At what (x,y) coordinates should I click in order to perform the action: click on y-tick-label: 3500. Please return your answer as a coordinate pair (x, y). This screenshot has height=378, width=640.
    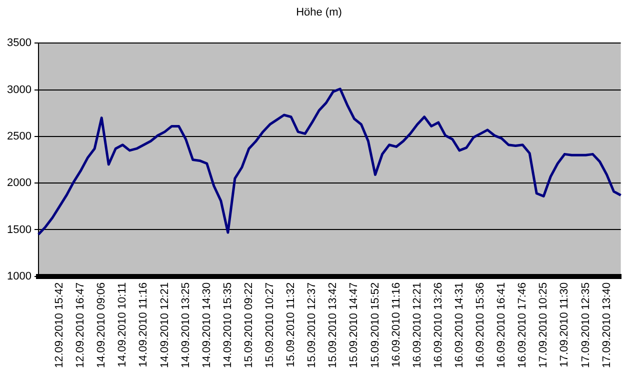
    Looking at the image, I should click on (19, 43).